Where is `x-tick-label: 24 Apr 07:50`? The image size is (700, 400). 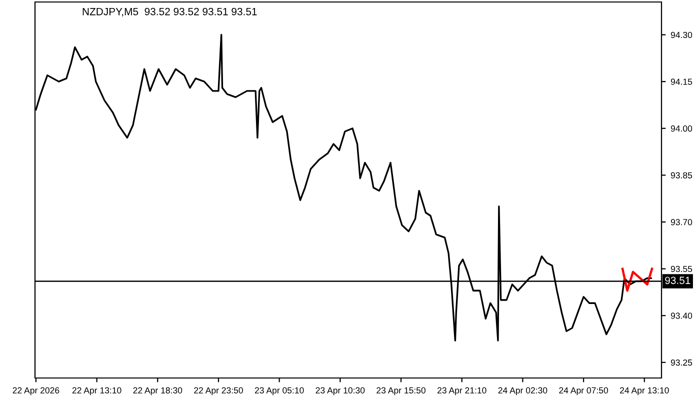
x-tick-label: 24 Apr 07:50 is located at coordinates (583, 391).